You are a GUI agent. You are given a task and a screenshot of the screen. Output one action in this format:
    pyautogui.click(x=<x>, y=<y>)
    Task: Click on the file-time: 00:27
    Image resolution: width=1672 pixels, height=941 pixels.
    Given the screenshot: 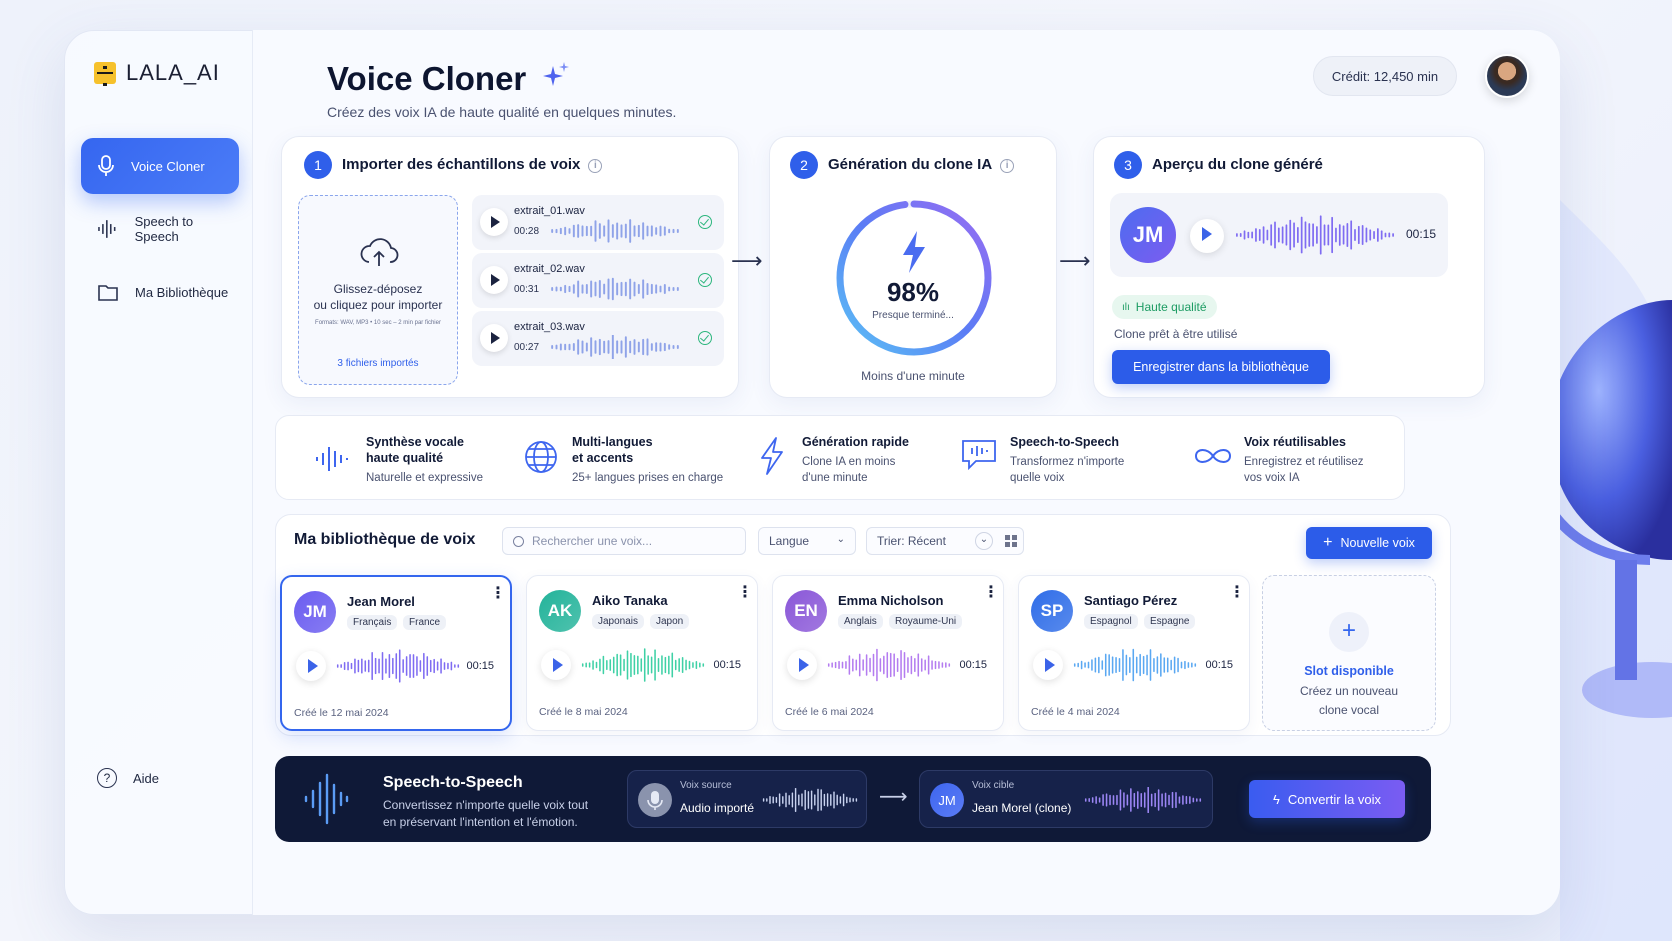 What is the action you would take?
    pyautogui.click(x=527, y=347)
    